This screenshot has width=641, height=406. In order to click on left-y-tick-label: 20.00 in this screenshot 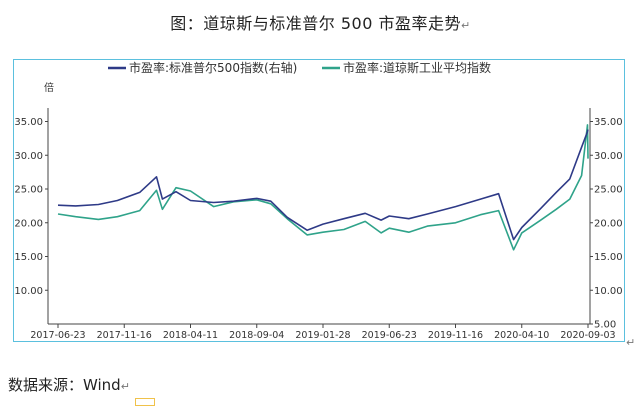, I will do `click(28, 223)`.